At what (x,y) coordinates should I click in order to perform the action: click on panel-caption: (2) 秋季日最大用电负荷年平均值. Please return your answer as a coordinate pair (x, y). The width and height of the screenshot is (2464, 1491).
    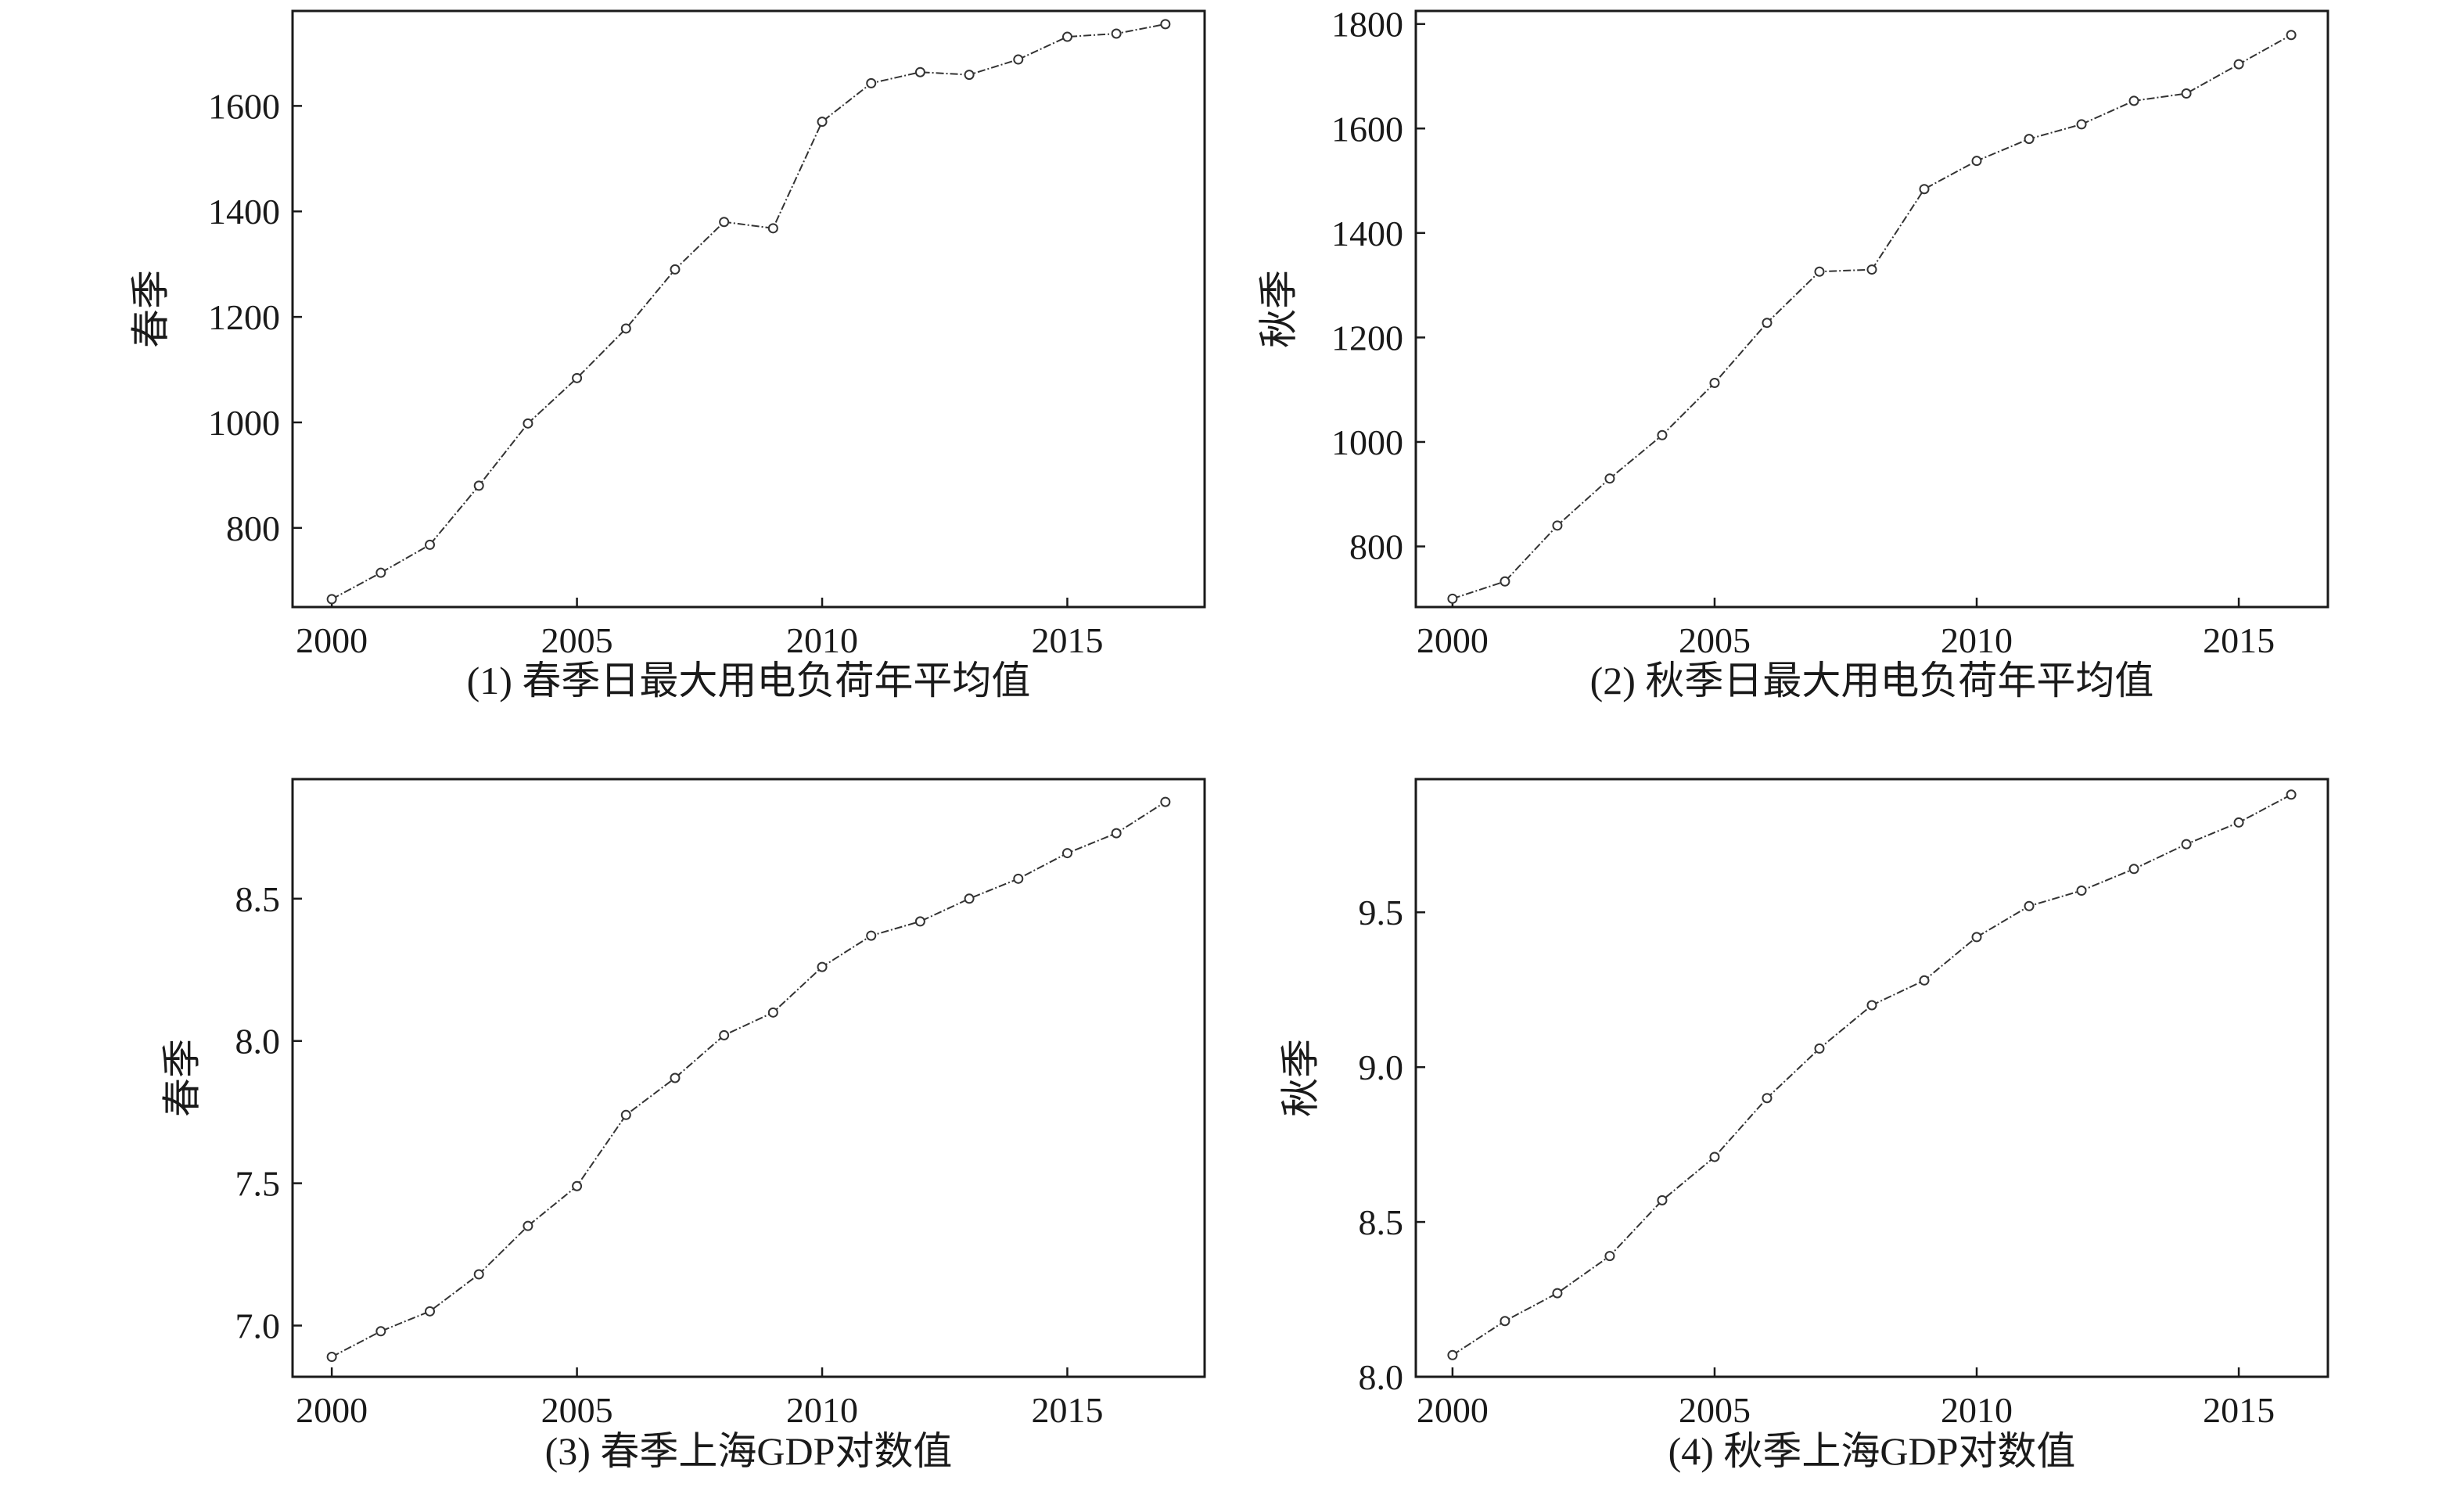
    Looking at the image, I should click on (1872, 680).